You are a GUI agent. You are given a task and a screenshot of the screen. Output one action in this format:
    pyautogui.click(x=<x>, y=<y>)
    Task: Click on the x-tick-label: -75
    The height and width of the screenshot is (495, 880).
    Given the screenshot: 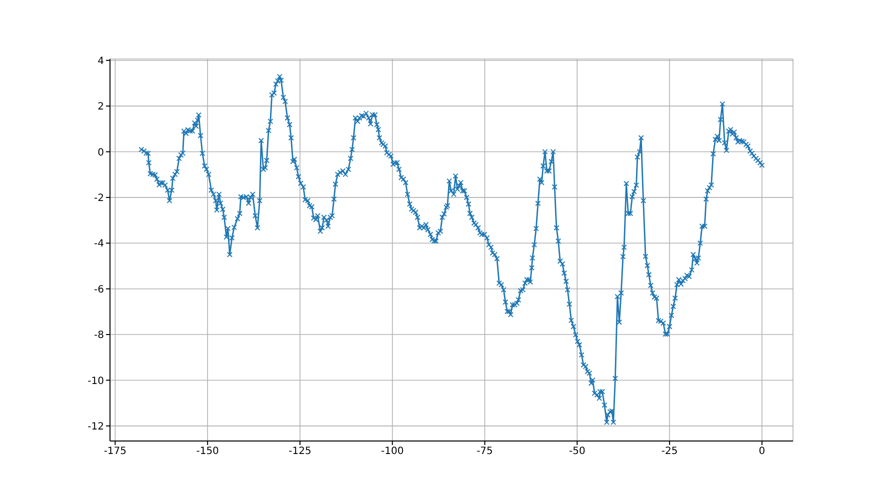 What is the action you would take?
    pyautogui.click(x=484, y=452)
    